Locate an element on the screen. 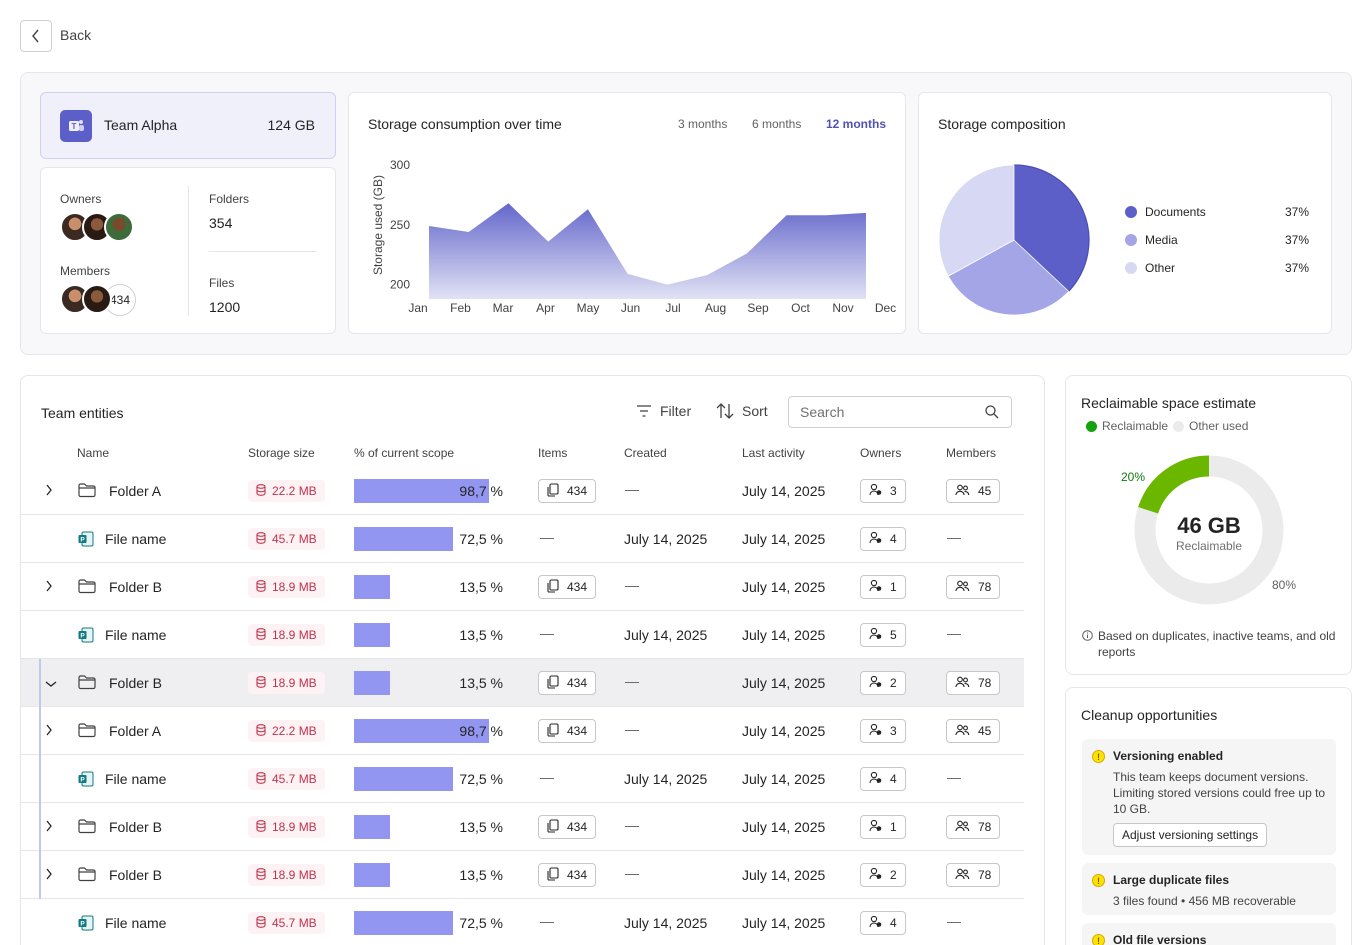 Image resolution: width=1372 pixels, height=945 pixels. scope-percent: 13,5 % is located at coordinates (481, 587).